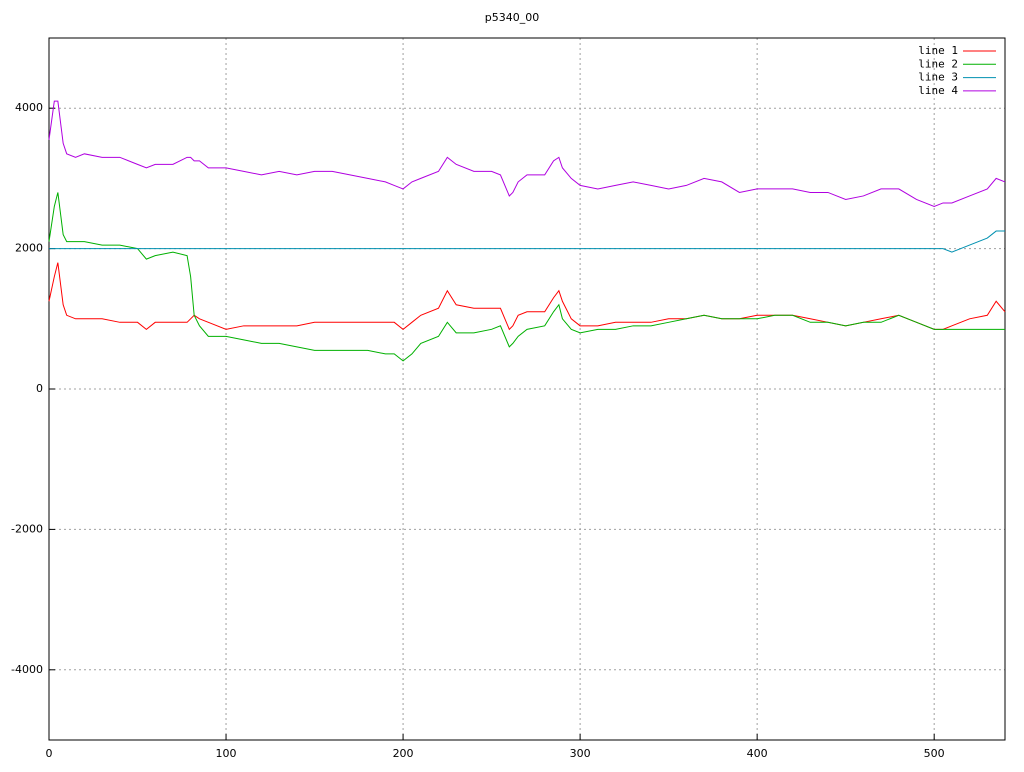  What do you see at coordinates (27, 528) in the screenshot?
I see `y-tick-label: -2000` at bounding box center [27, 528].